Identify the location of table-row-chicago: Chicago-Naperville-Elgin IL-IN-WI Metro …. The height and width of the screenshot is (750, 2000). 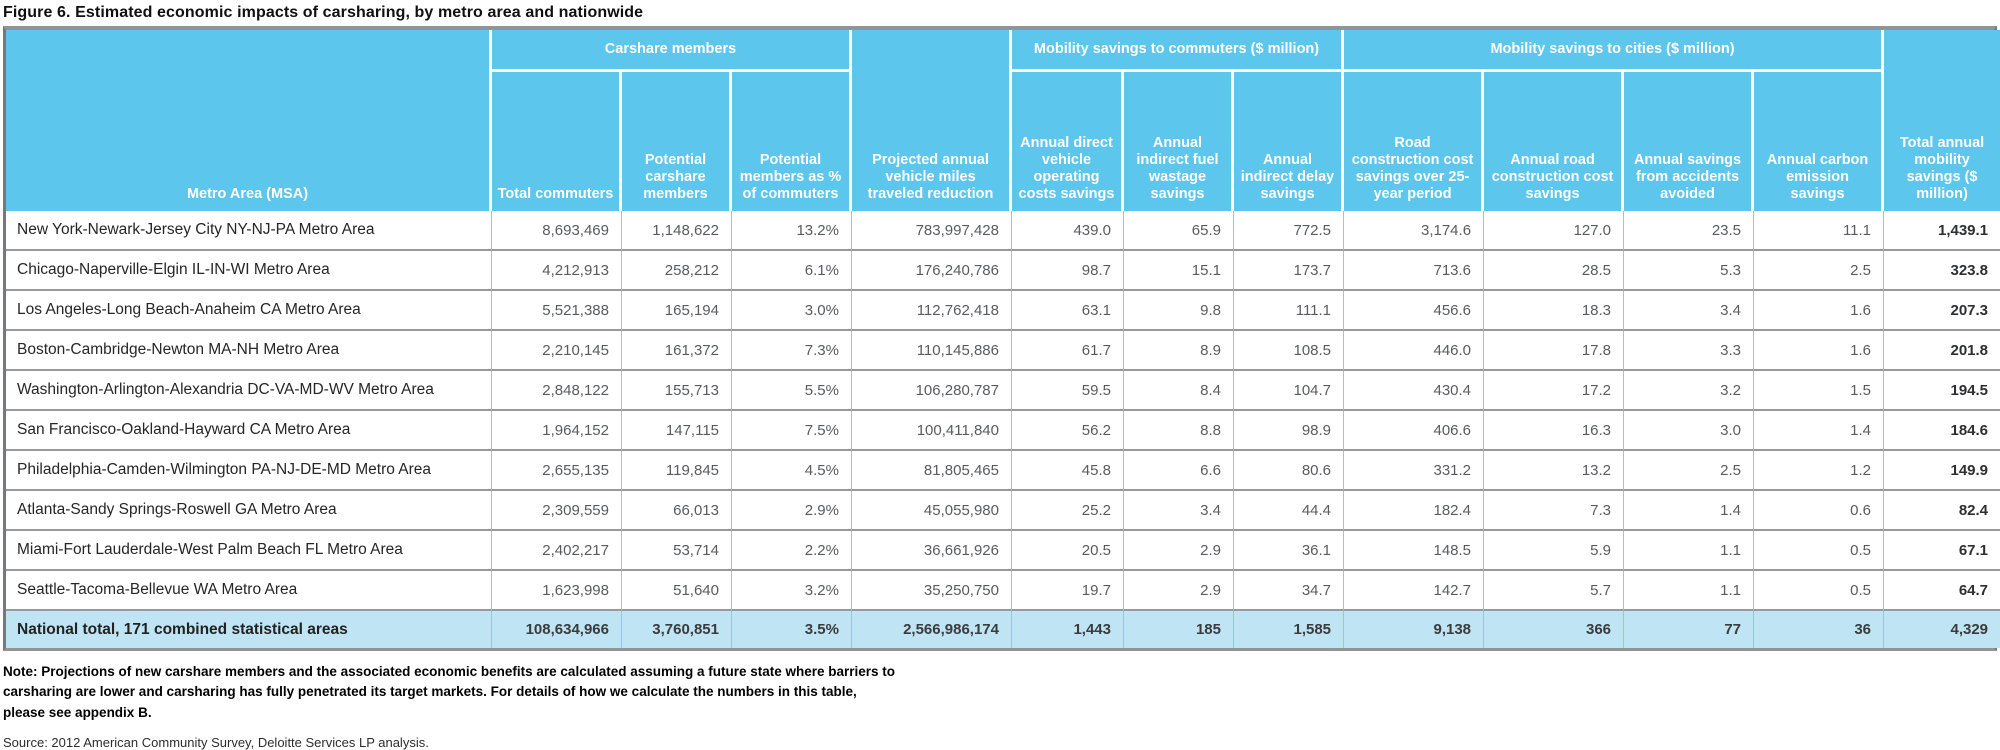
(1003, 271).